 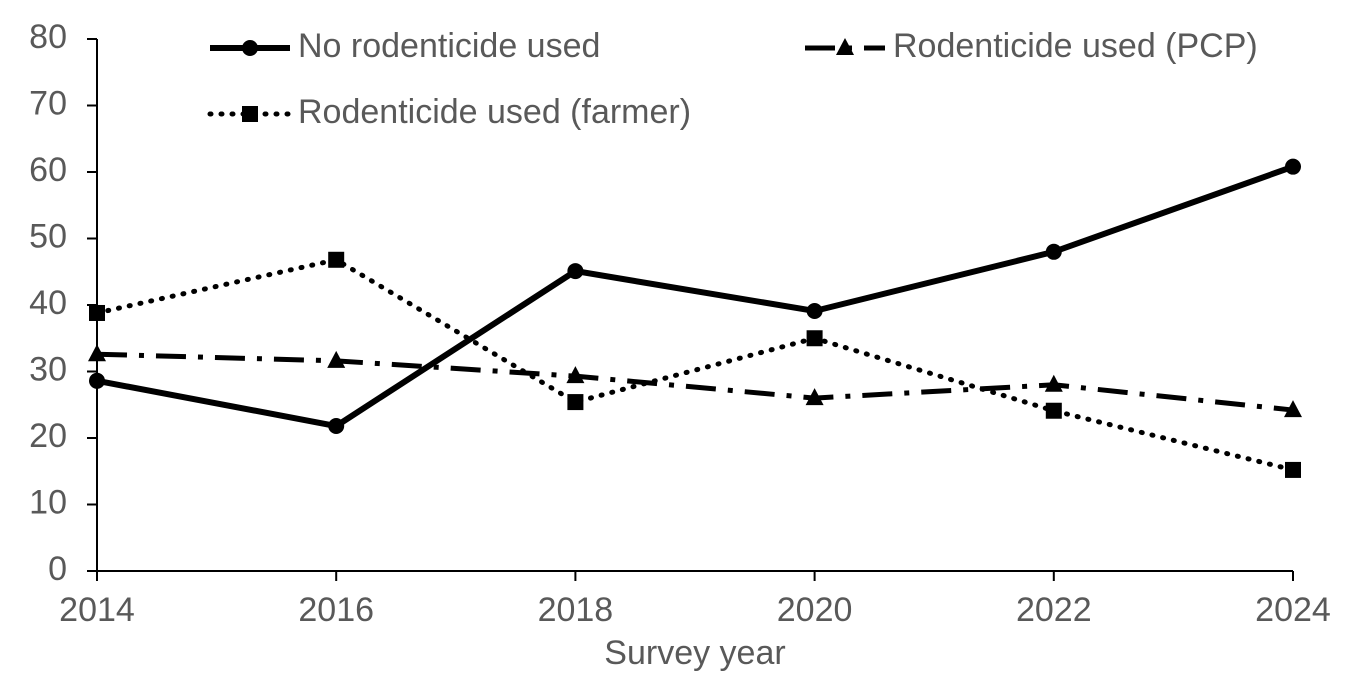 I want to click on y-tick-label: 0, so click(x=57, y=569).